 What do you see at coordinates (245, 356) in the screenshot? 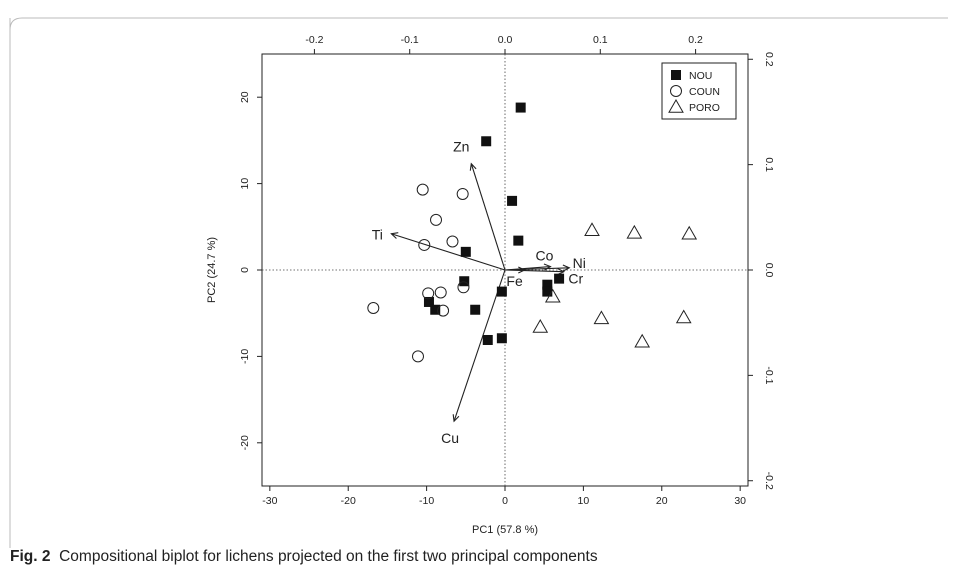
I see `y-tick-label: -10` at bounding box center [245, 356].